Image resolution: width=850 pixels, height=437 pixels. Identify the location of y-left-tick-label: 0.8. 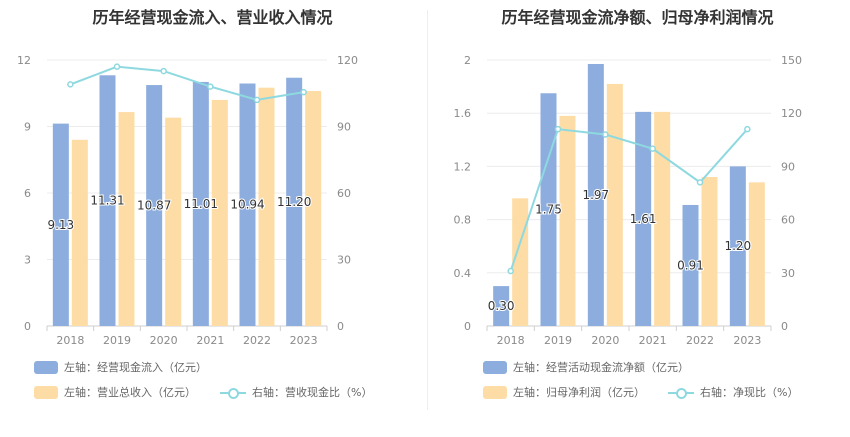
(463, 220).